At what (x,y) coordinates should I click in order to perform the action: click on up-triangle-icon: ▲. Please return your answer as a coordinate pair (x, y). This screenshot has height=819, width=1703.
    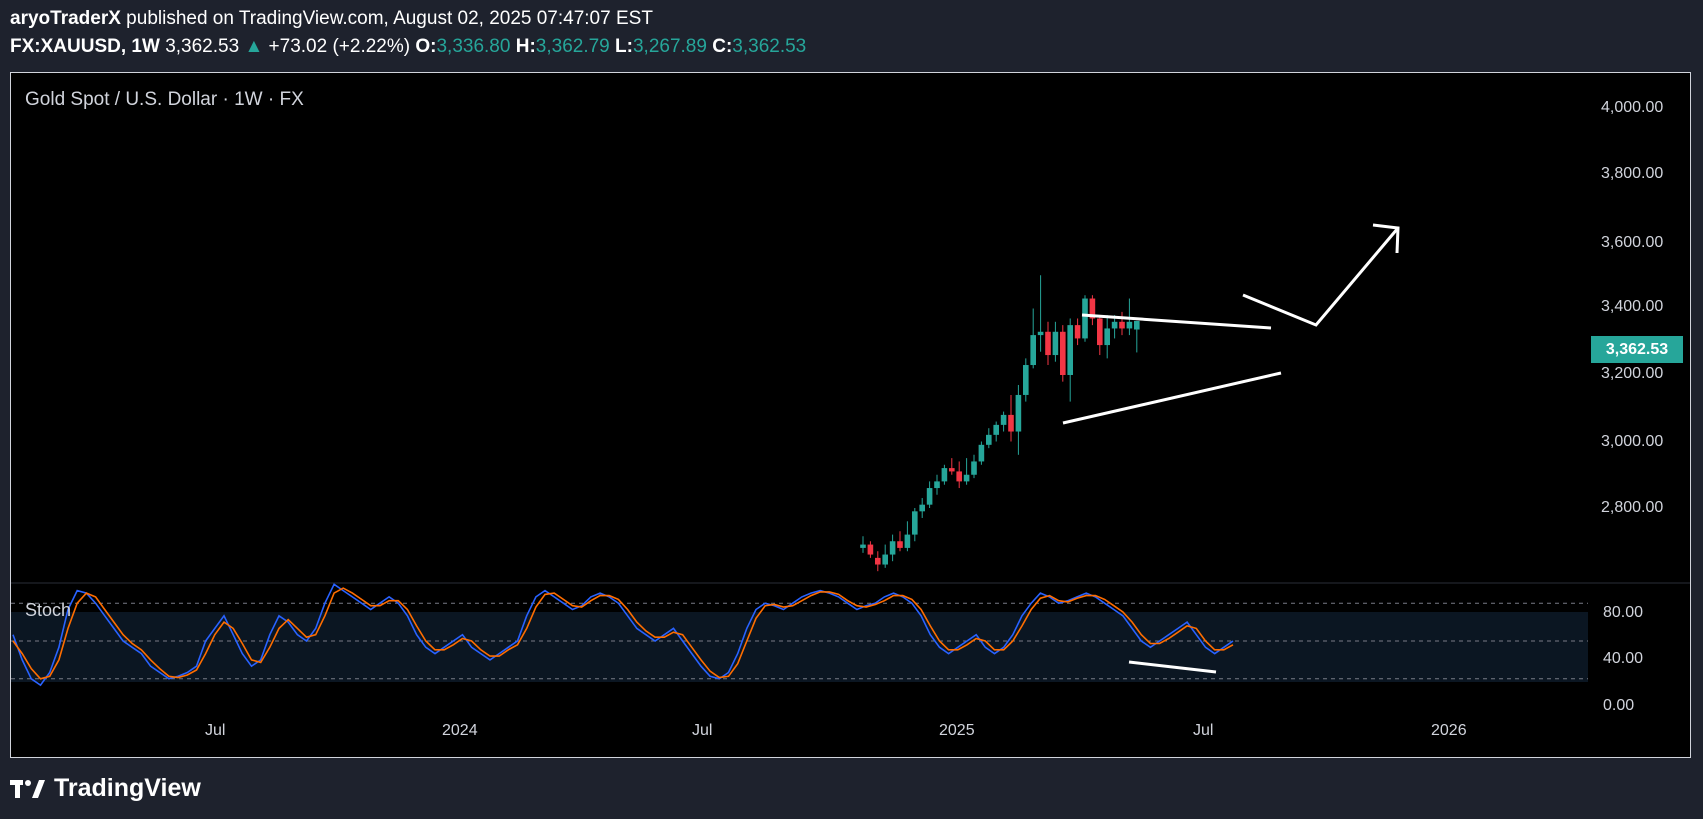
    Looking at the image, I should click on (254, 46).